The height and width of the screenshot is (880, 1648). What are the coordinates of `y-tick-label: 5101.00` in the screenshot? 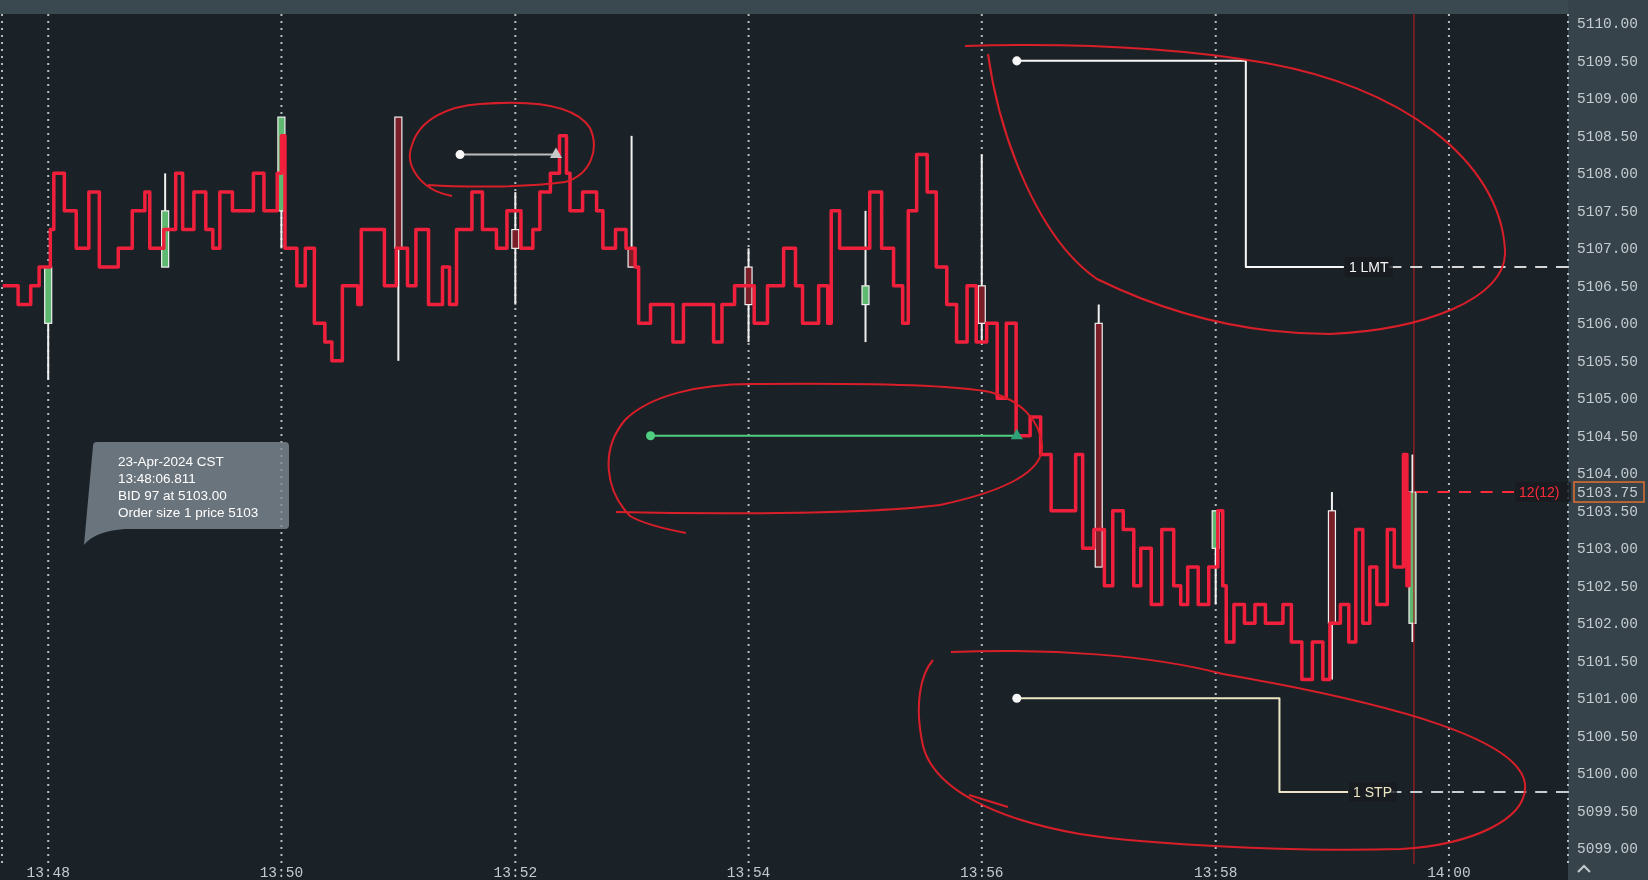 It's located at (1607, 699).